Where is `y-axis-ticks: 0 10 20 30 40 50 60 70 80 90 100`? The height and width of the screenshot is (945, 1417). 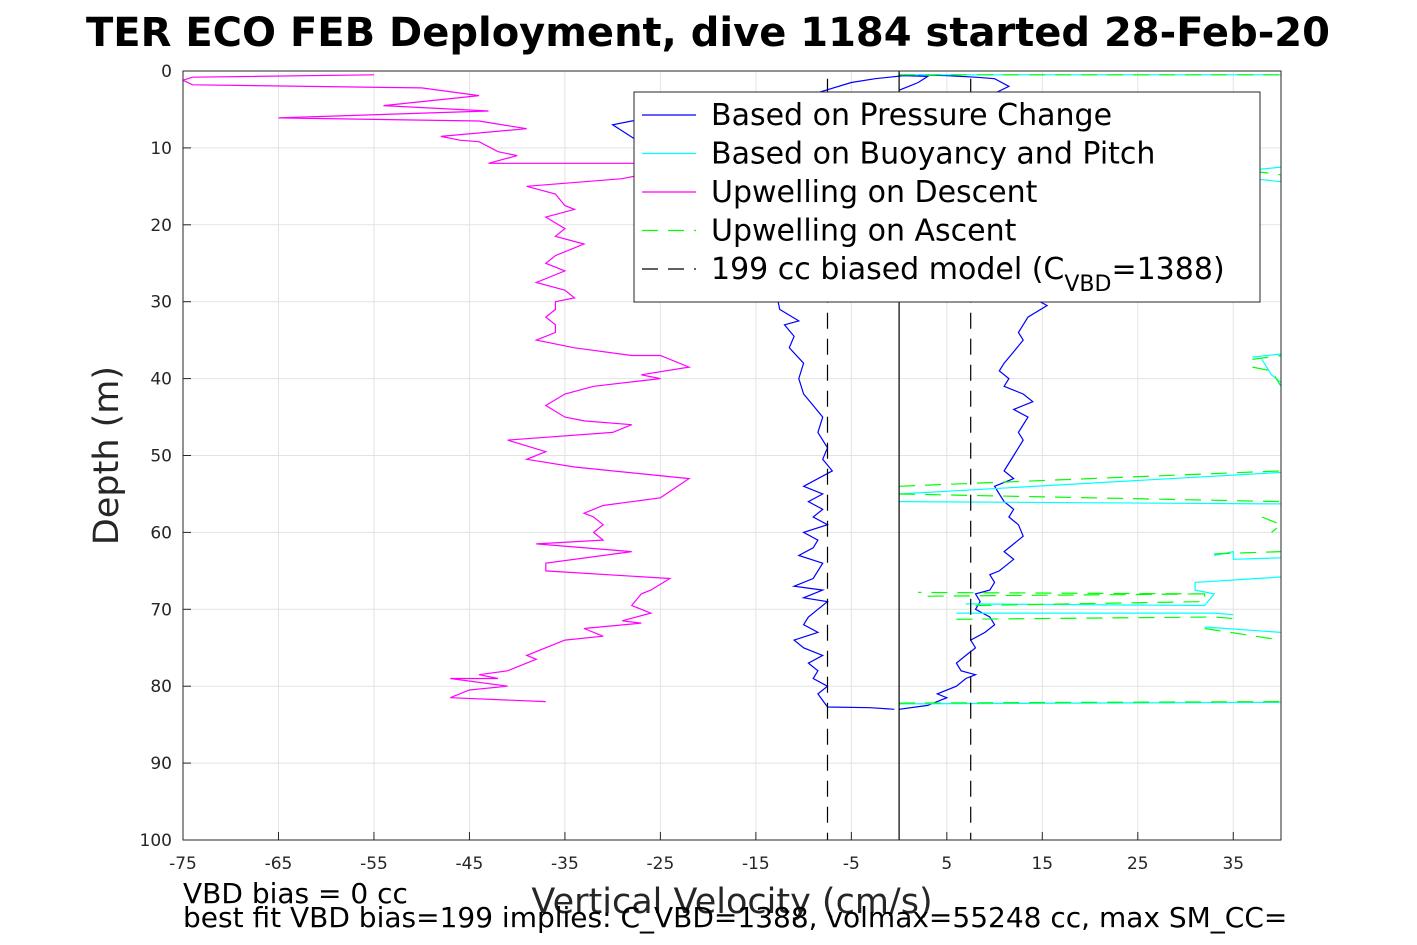
y-axis-ticks: 0 10 20 30 40 50 60 70 80 90 100 is located at coordinates (165, 456).